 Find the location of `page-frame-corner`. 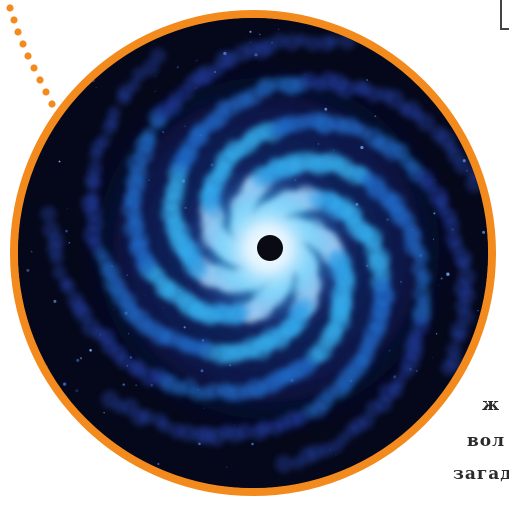

page-frame-corner is located at coordinates (504, 15).